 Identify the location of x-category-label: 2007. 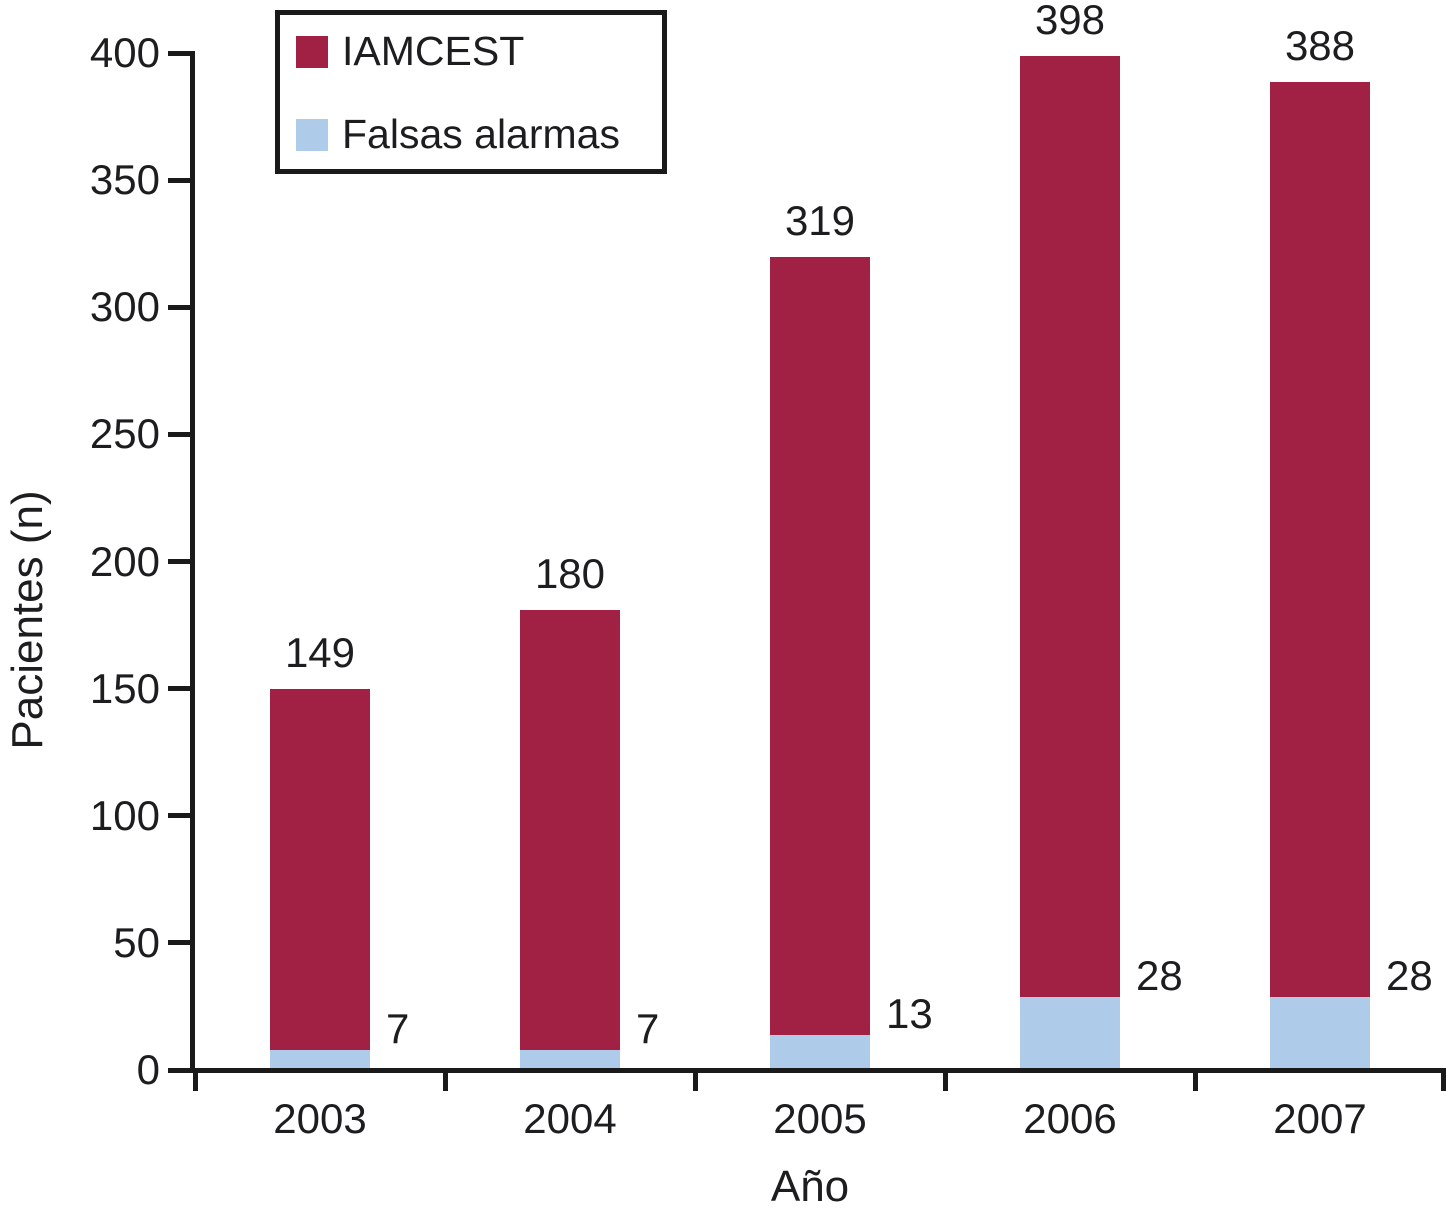
(1320, 1118).